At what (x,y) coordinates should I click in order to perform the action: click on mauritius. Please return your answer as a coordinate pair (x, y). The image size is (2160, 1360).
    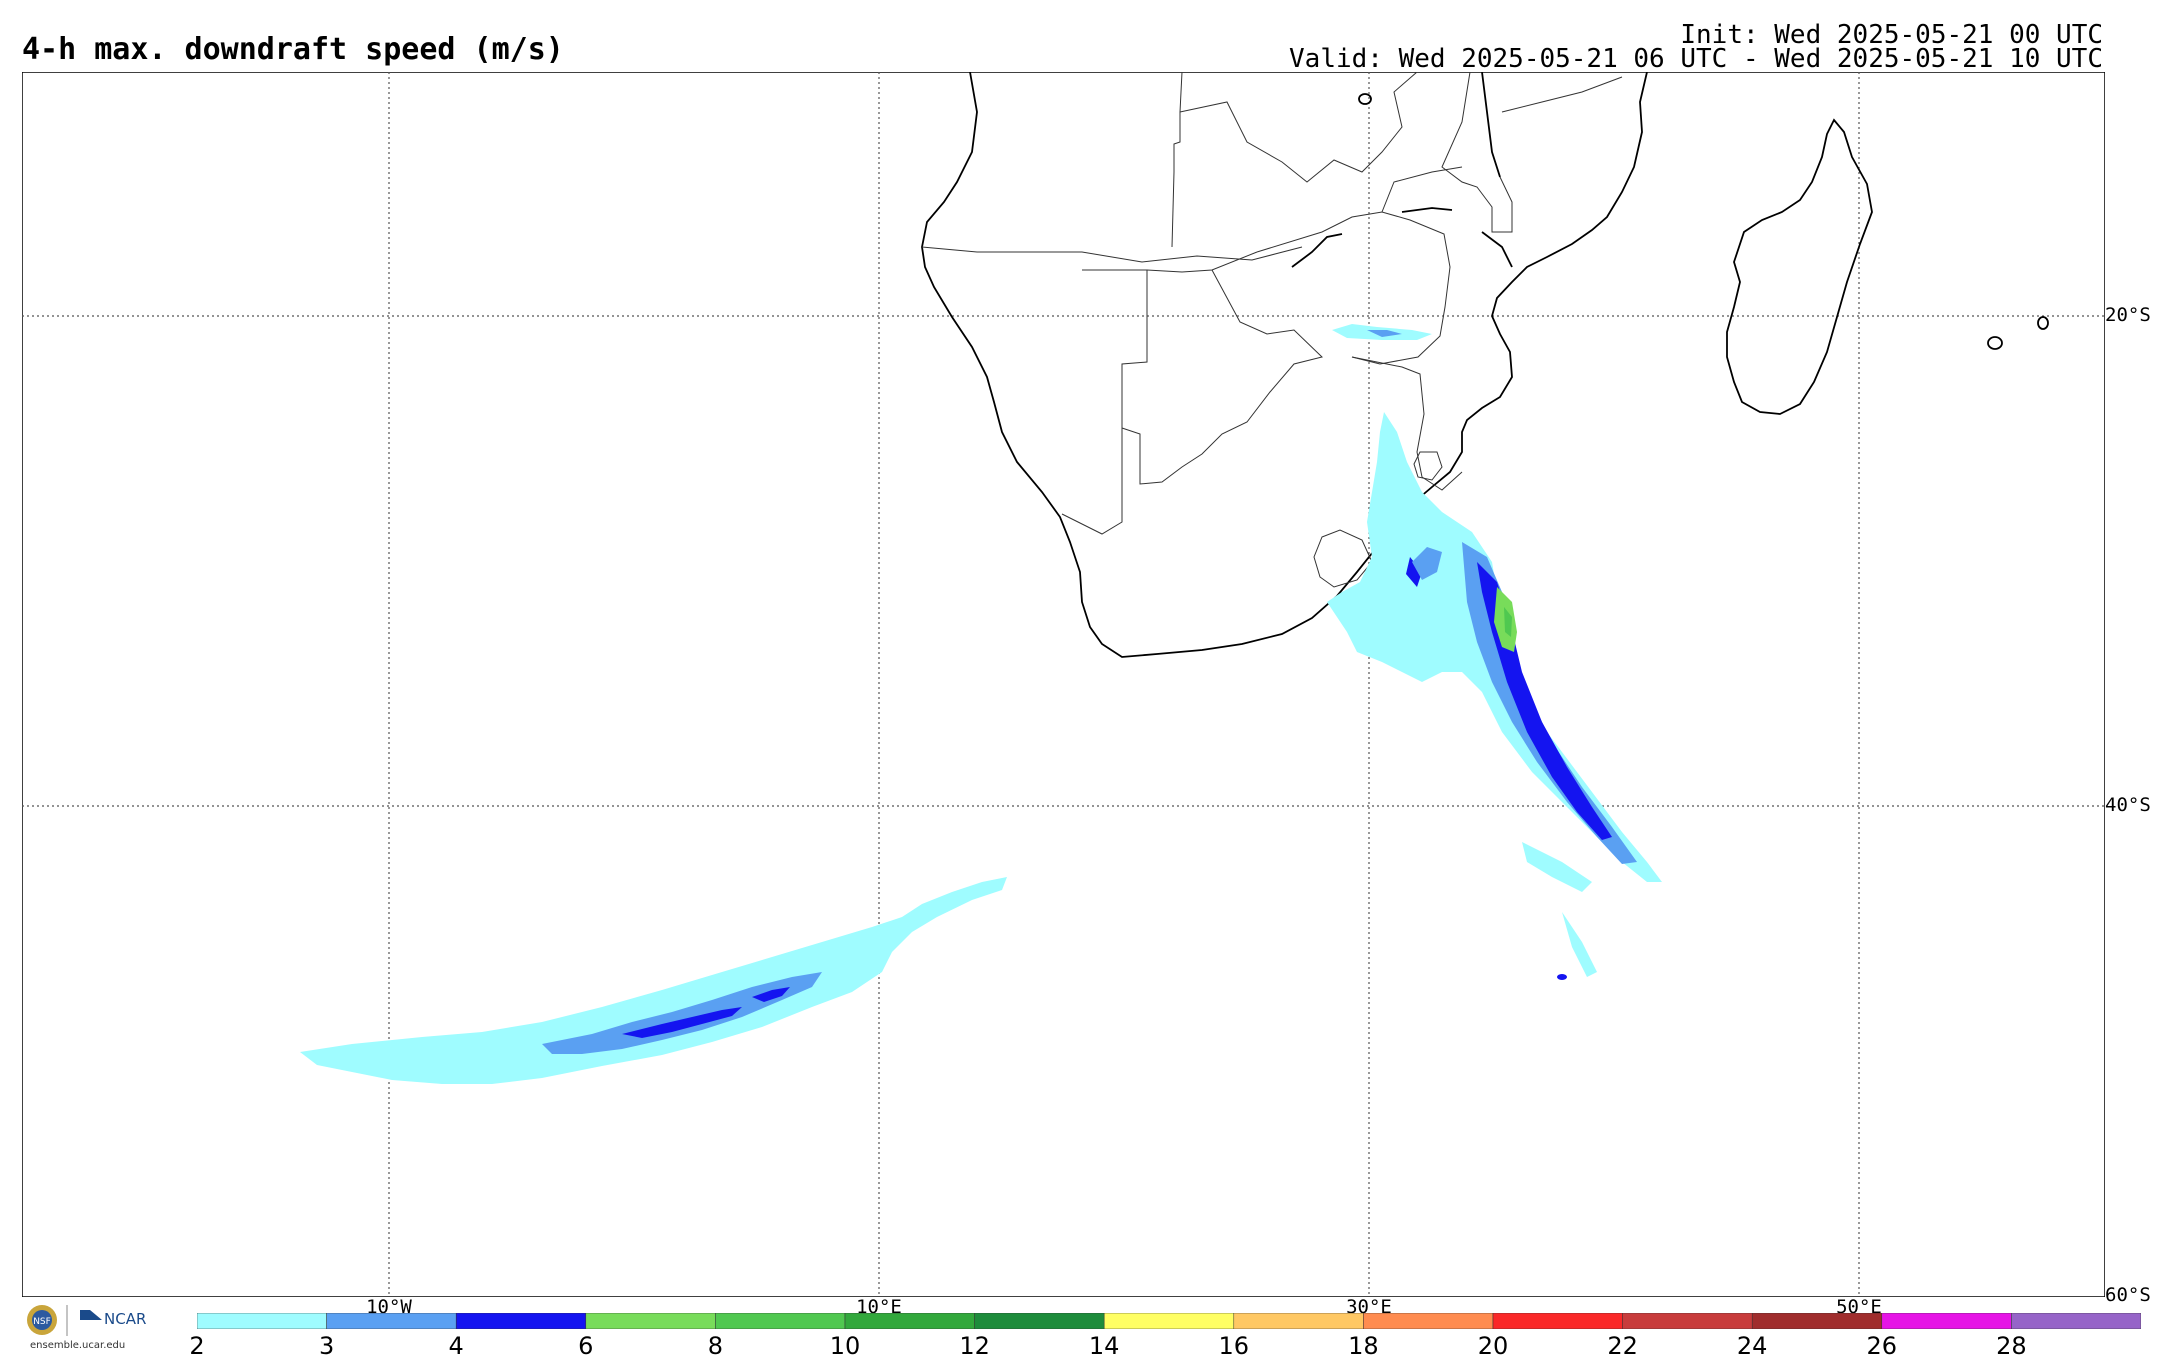
    Looking at the image, I should click on (1995, 343).